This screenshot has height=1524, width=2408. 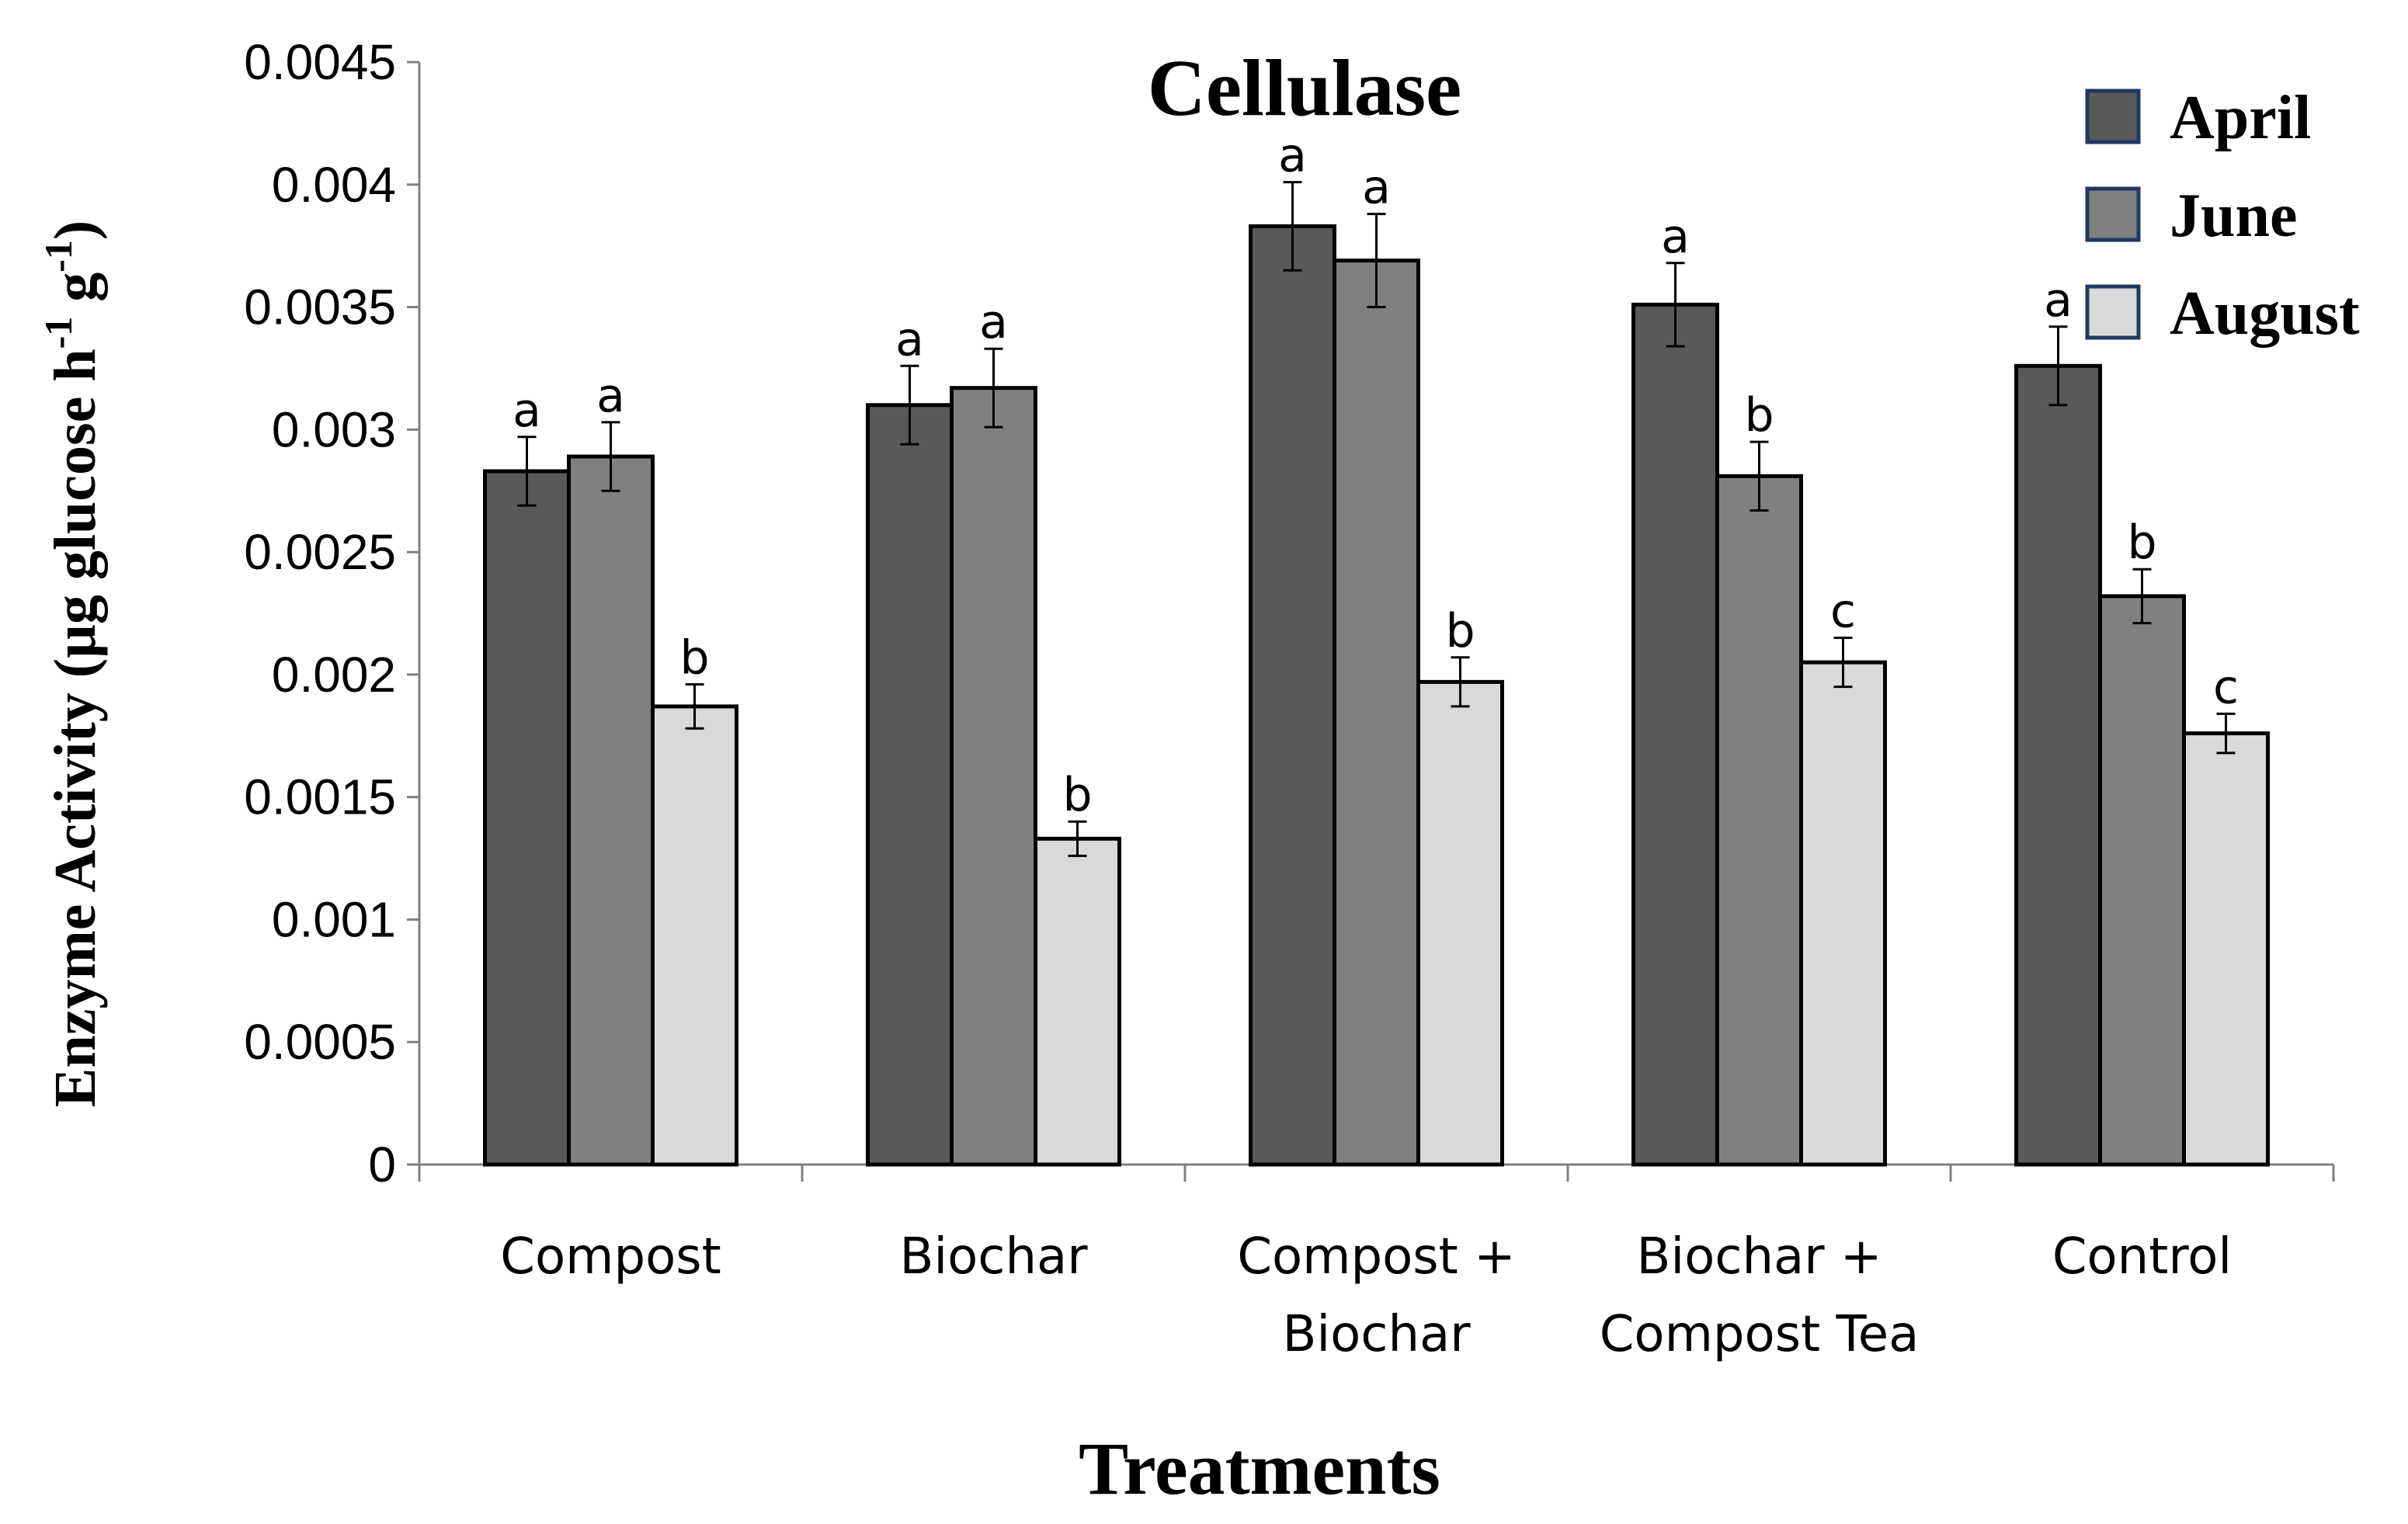 What do you see at coordinates (1304, 88) in the screenshot?
I see `chart-title: Cellulase` at bounding box center [1304, 88].